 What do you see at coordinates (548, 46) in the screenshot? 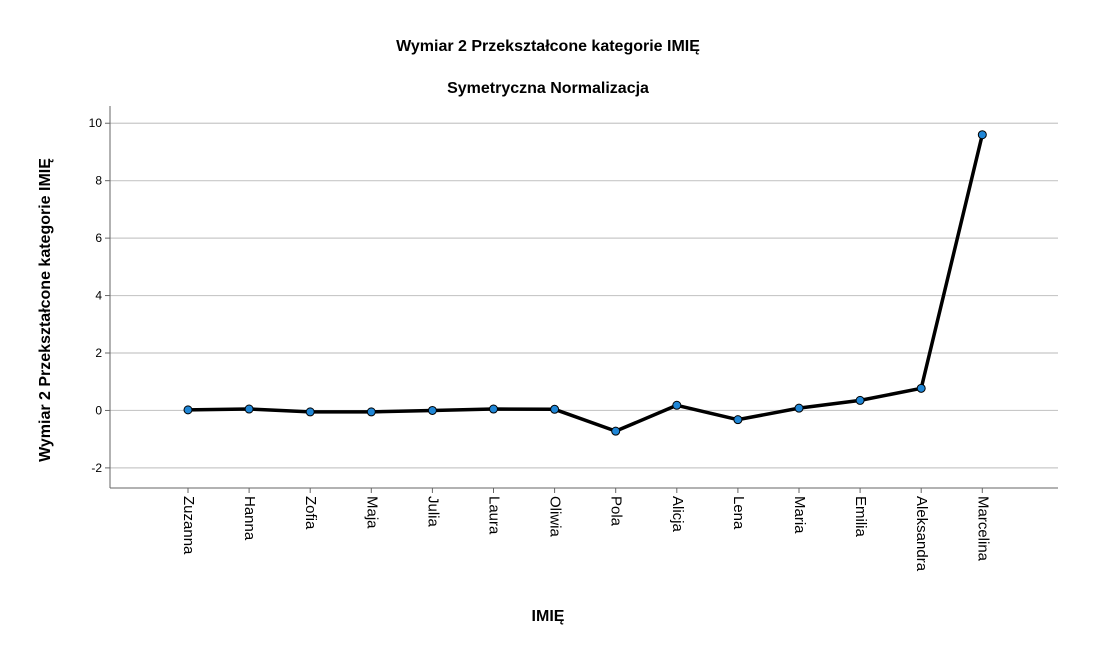
I see `chart-title: Wymiar 2 Przekształcone kategorie IMIĘ` at bounding box center [548, 46].